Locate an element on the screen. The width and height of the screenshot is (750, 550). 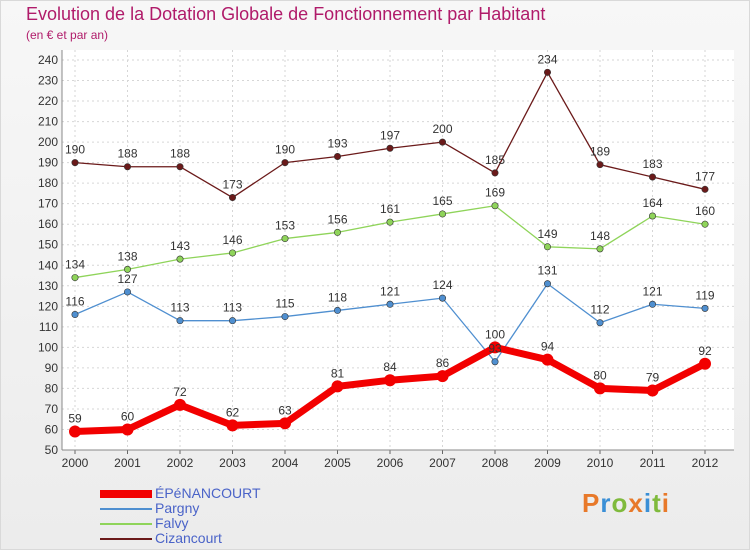
legend-item: Falvy is located at coordinates (180, 523).